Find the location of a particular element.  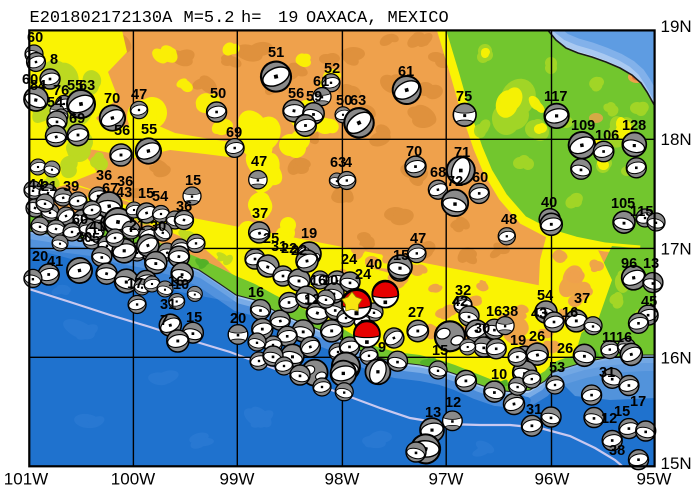

svg-text: 67 is located at coordinates (110, 189).